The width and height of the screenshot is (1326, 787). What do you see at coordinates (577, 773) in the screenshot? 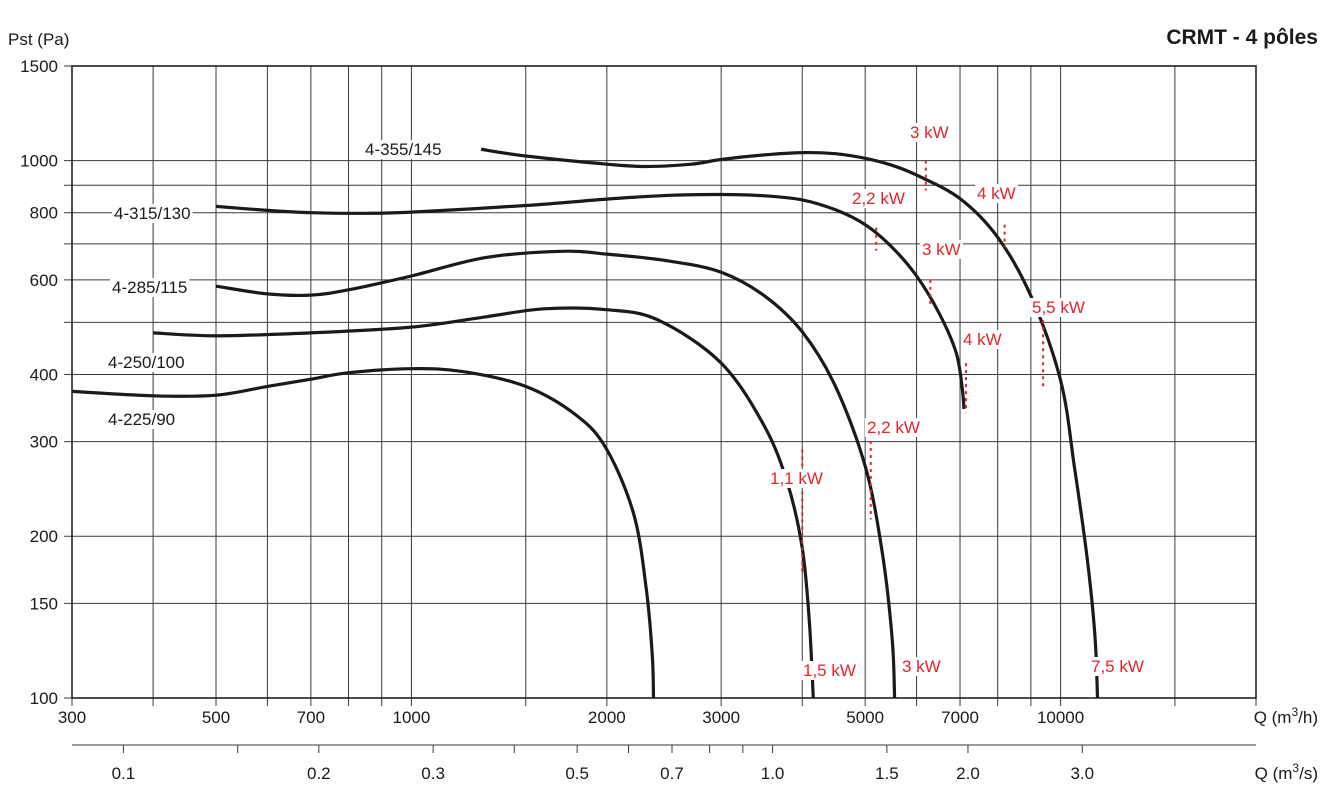
I see `x2-tick-label: 0.5` at bounding box center [577, 773].